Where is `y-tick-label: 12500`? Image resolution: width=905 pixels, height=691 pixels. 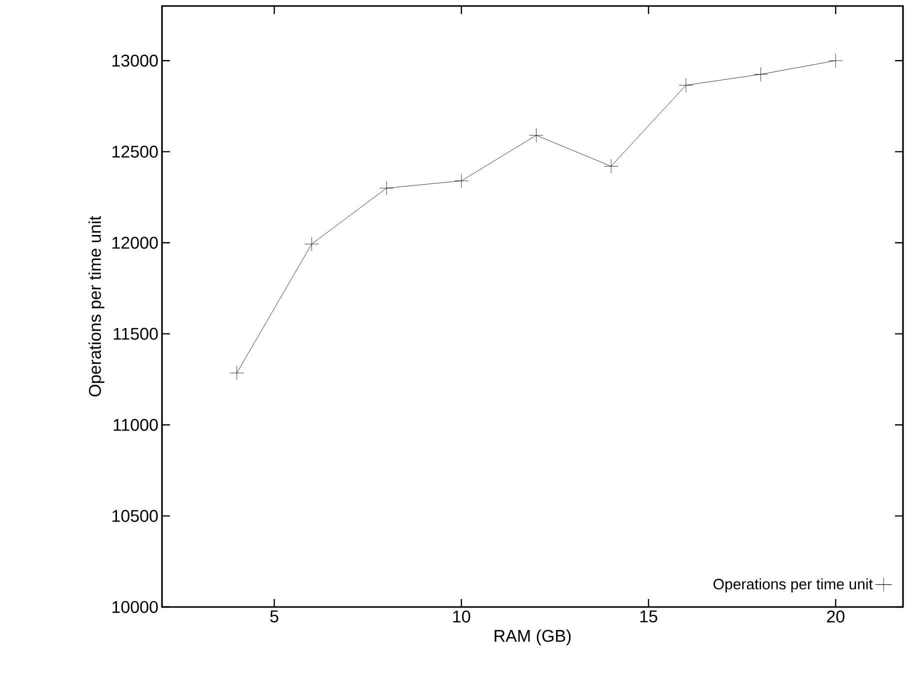
y-tick-label: 12500 is located at coordinates (135, 152).